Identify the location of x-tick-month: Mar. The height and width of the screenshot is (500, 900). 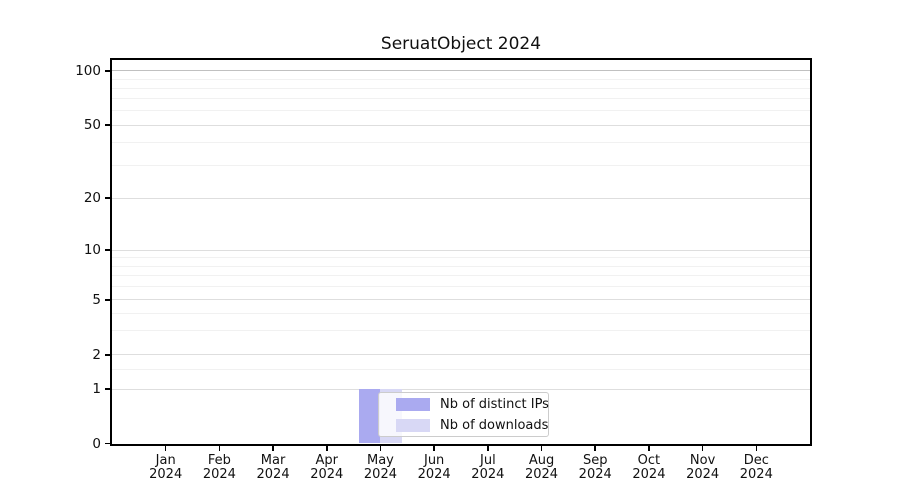
(273, 460).